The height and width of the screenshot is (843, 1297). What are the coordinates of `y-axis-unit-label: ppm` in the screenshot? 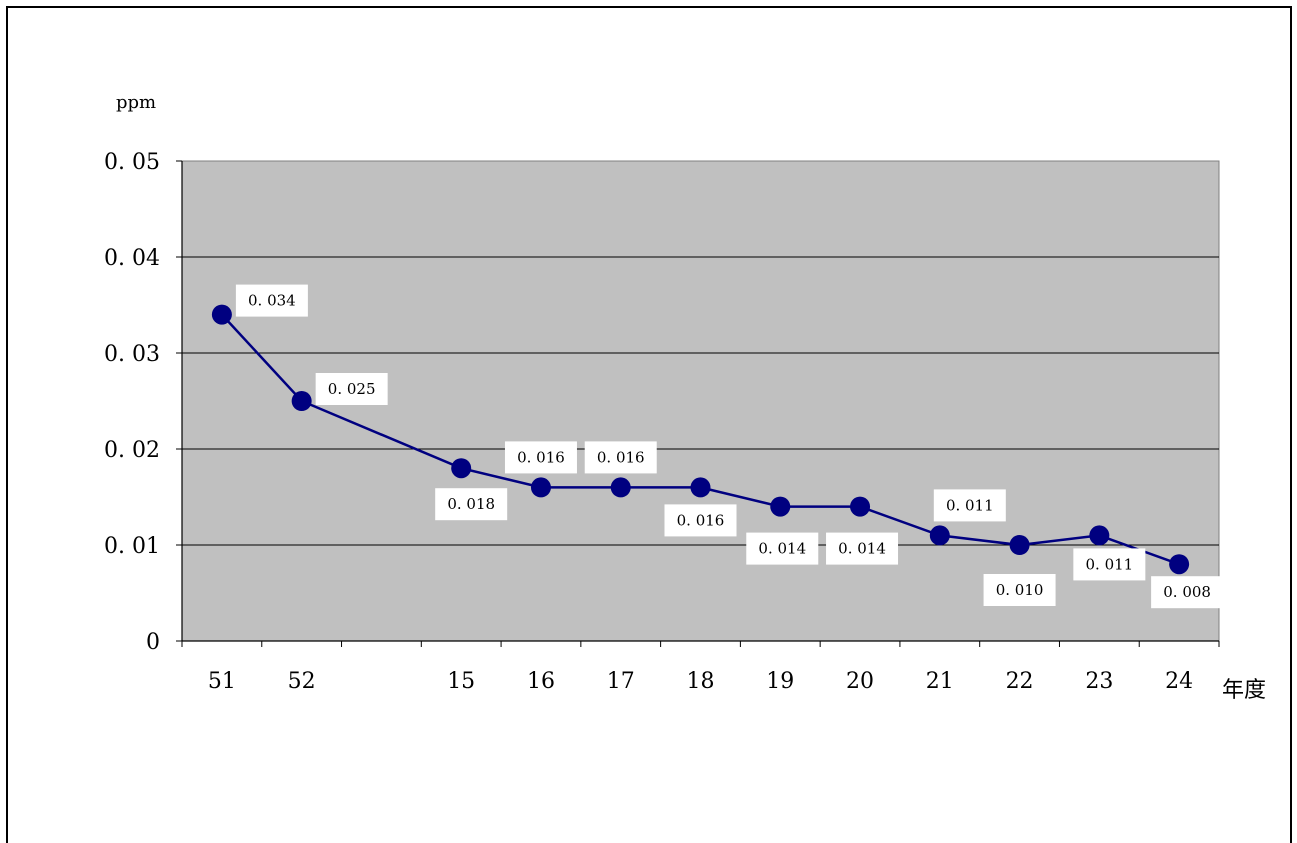 It's located at (136, 102).